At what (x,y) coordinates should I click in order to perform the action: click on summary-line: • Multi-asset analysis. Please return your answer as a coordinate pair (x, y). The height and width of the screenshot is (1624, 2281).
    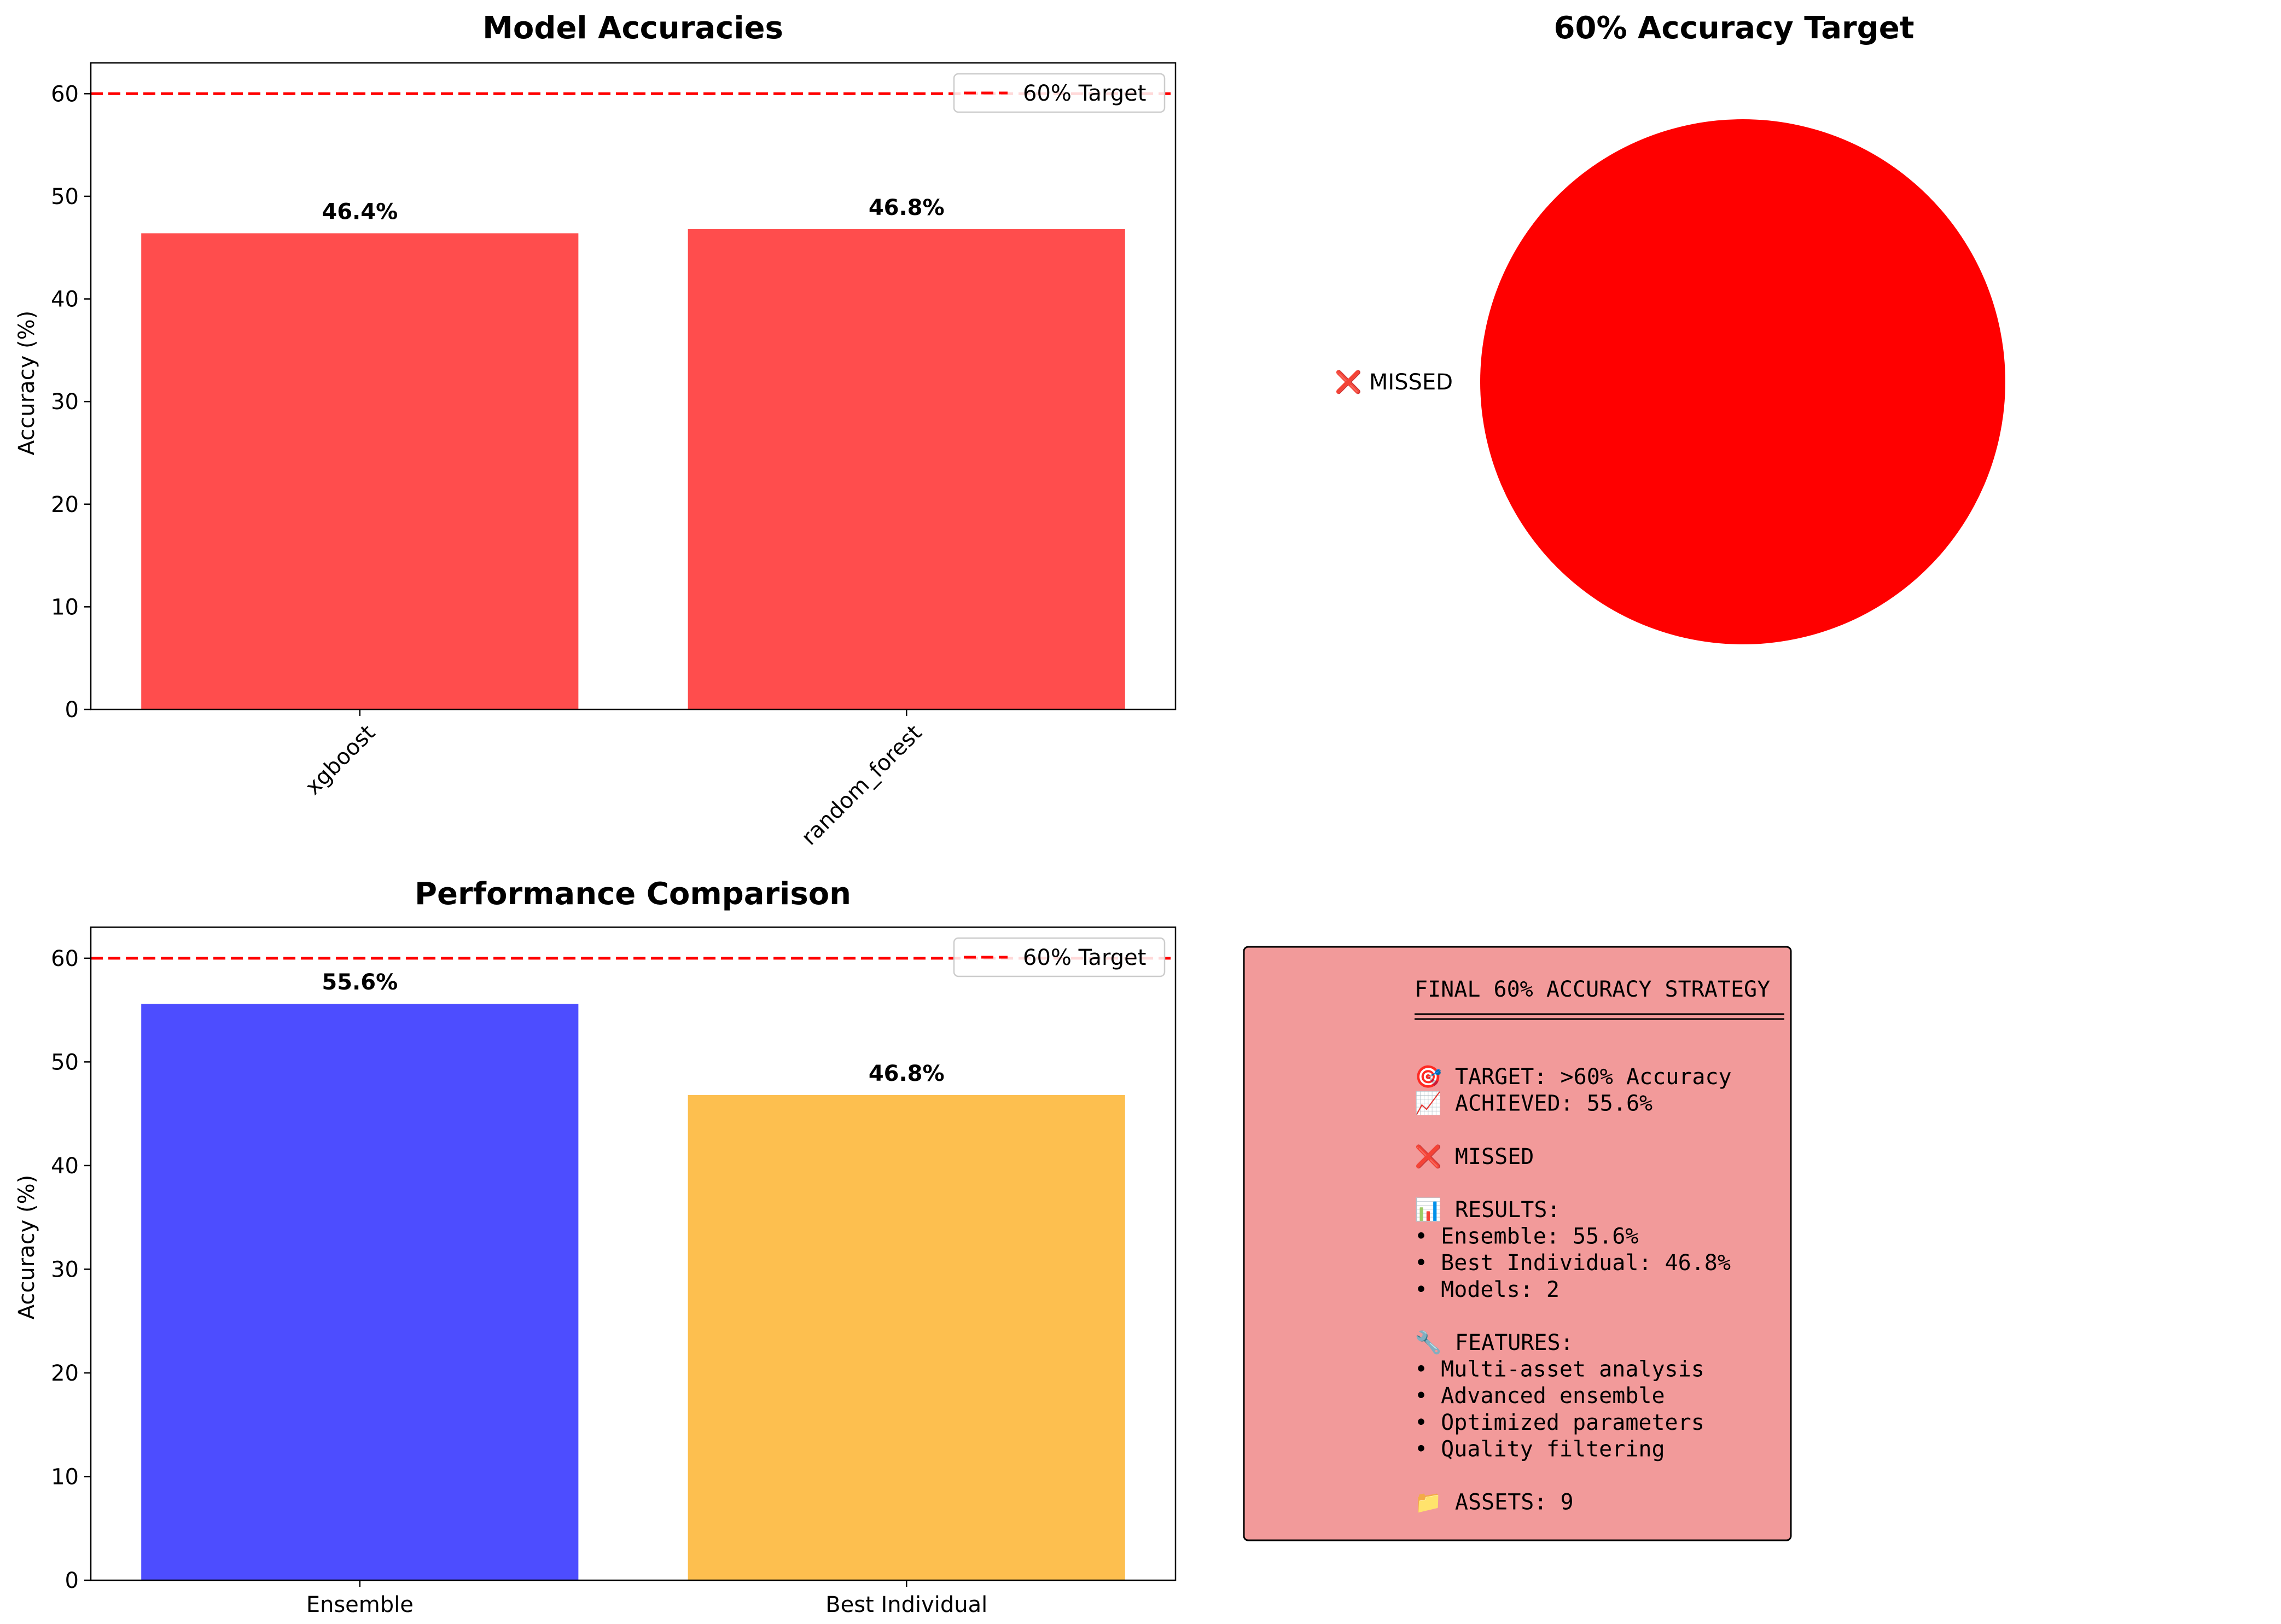
    Looking at the image, I should click on (1559, 1369).